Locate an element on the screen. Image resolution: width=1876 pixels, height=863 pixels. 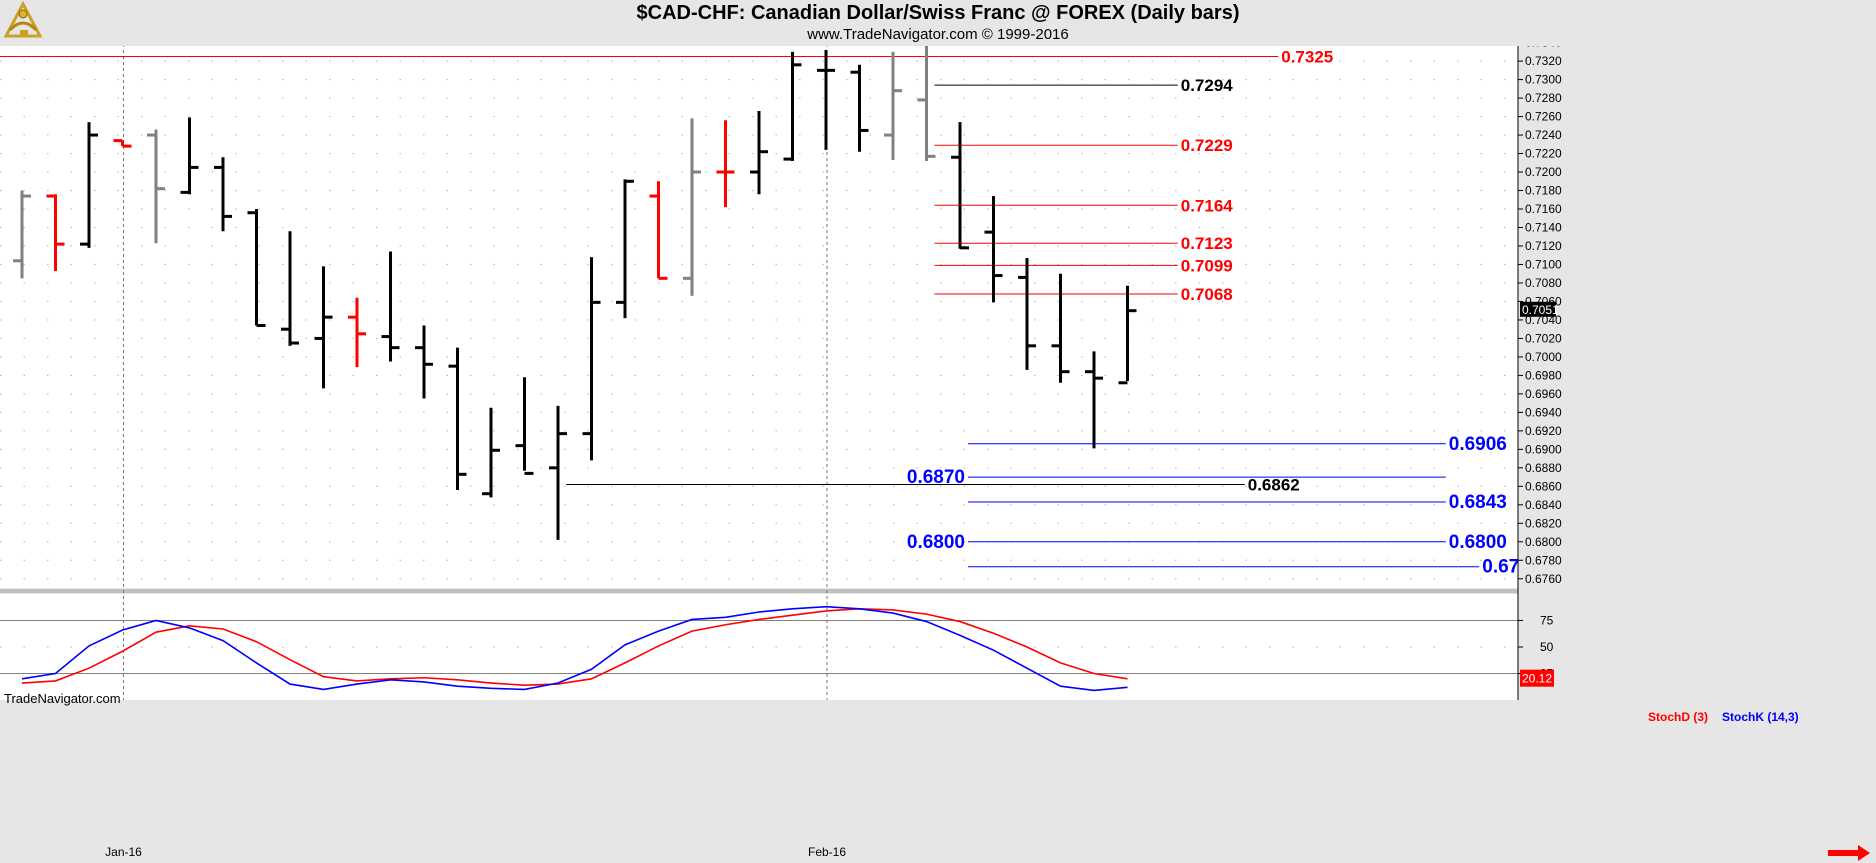
stoch-last-badge is located at coordinates (1537, 678).